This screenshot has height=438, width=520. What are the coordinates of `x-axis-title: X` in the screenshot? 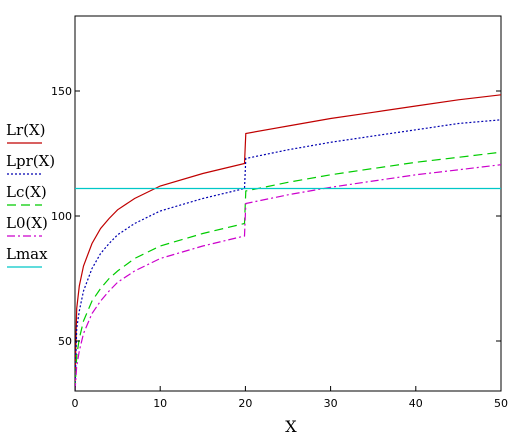 It's located at (291, 426).